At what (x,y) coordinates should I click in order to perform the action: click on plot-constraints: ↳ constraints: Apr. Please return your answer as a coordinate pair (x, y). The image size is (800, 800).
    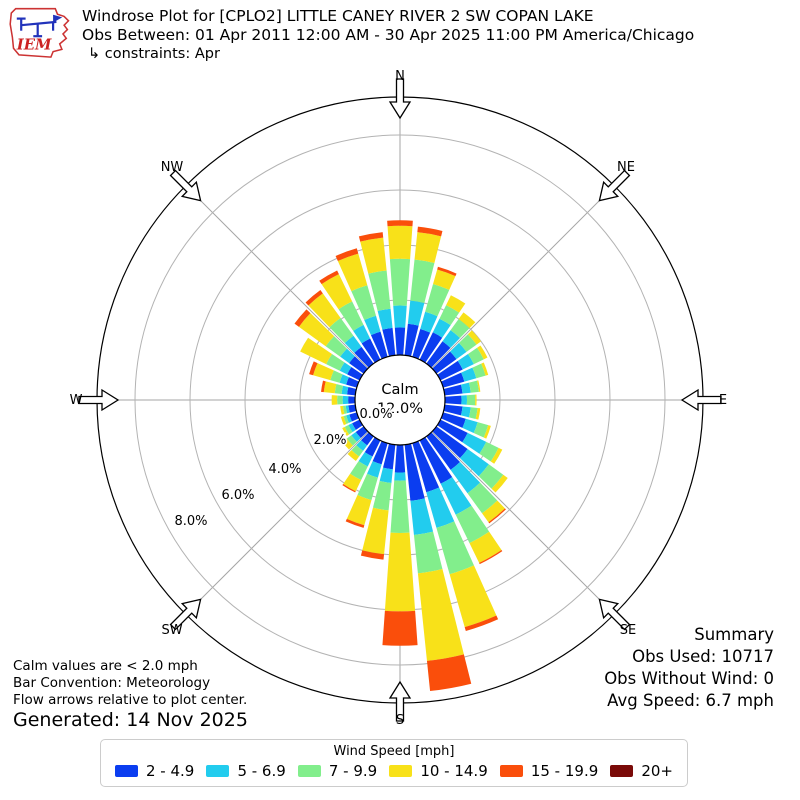
    Looking at the image, I should click on (154, 54).